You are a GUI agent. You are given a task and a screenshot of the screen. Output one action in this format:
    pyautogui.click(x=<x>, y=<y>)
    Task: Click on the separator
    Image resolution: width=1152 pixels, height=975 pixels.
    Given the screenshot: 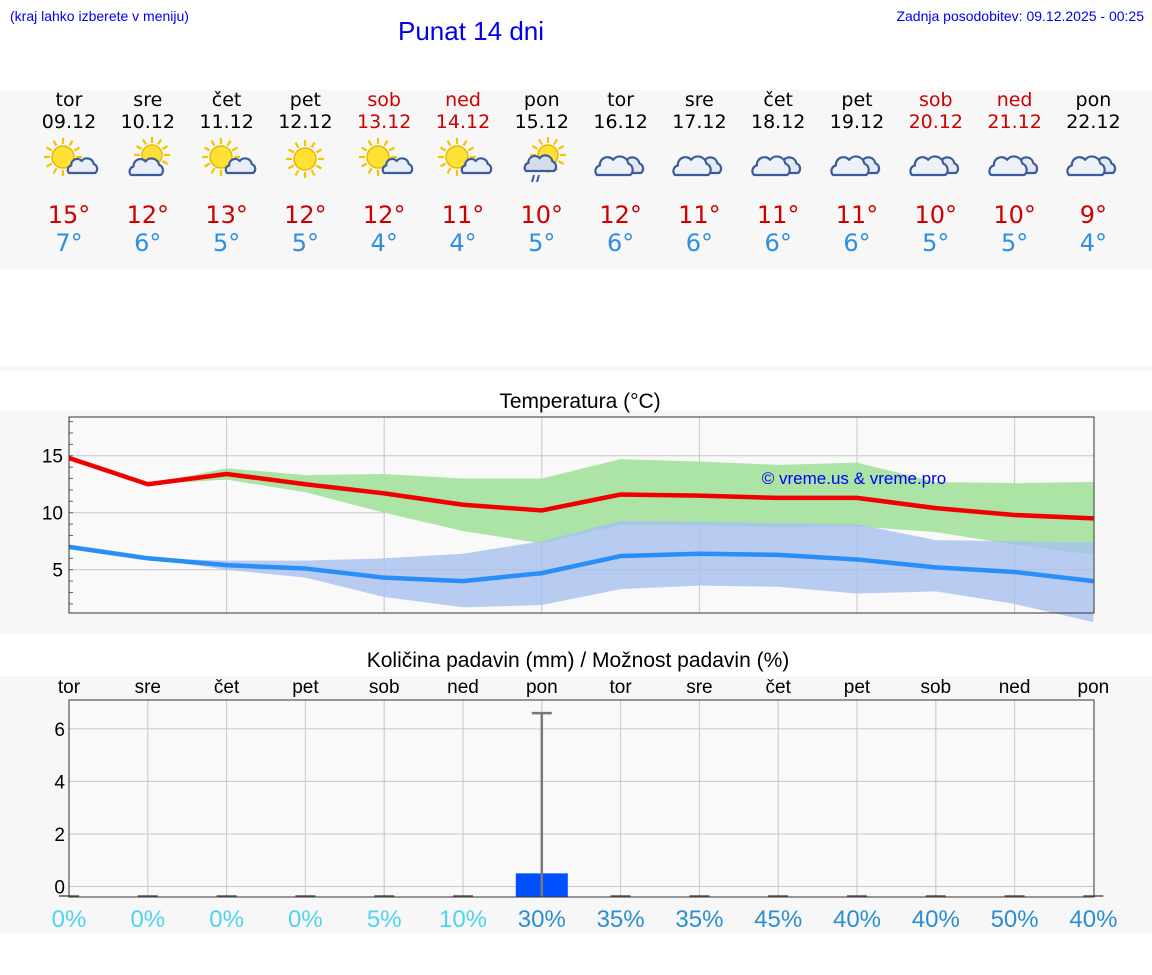 What is the action you would take?
    pyautogui.click(x=576, y=368)
    